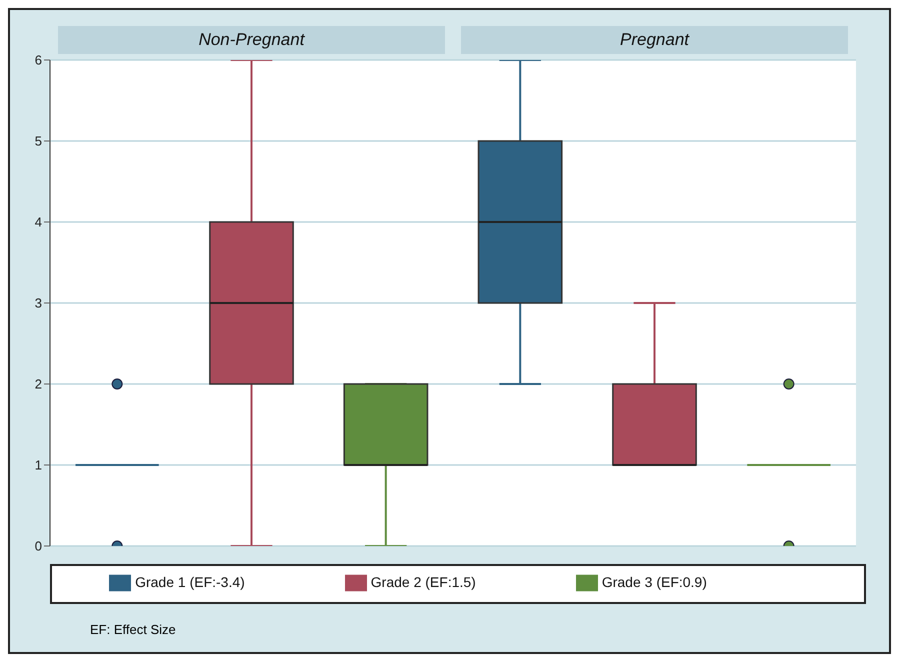 The width and height of the screenshot is (899, 662). Describe the element at coordinates (38, 60) in the screenshot. I see `y-tick-label: 6` at that location.